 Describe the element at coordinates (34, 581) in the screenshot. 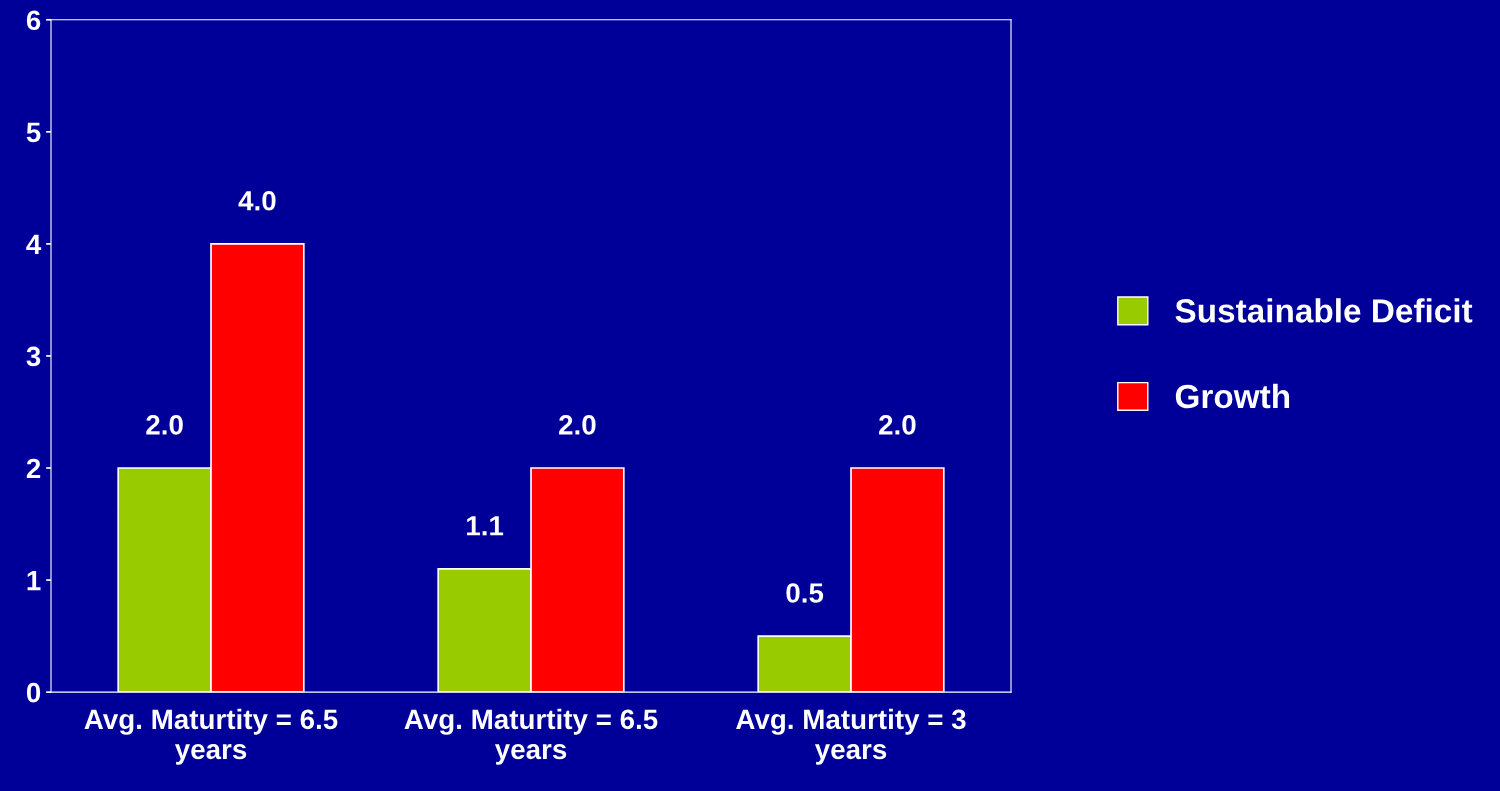

I see `y-tick-label: 1` at that location.